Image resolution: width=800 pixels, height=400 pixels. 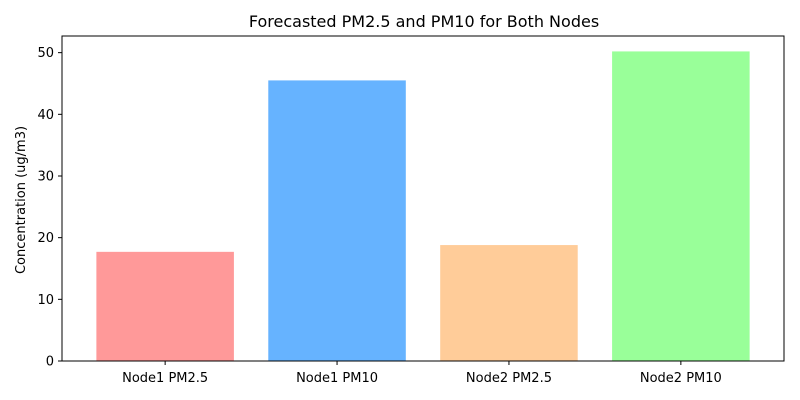 I want to click on x-tick-label: Node1 PM2.5, so click(x=165, y=378).